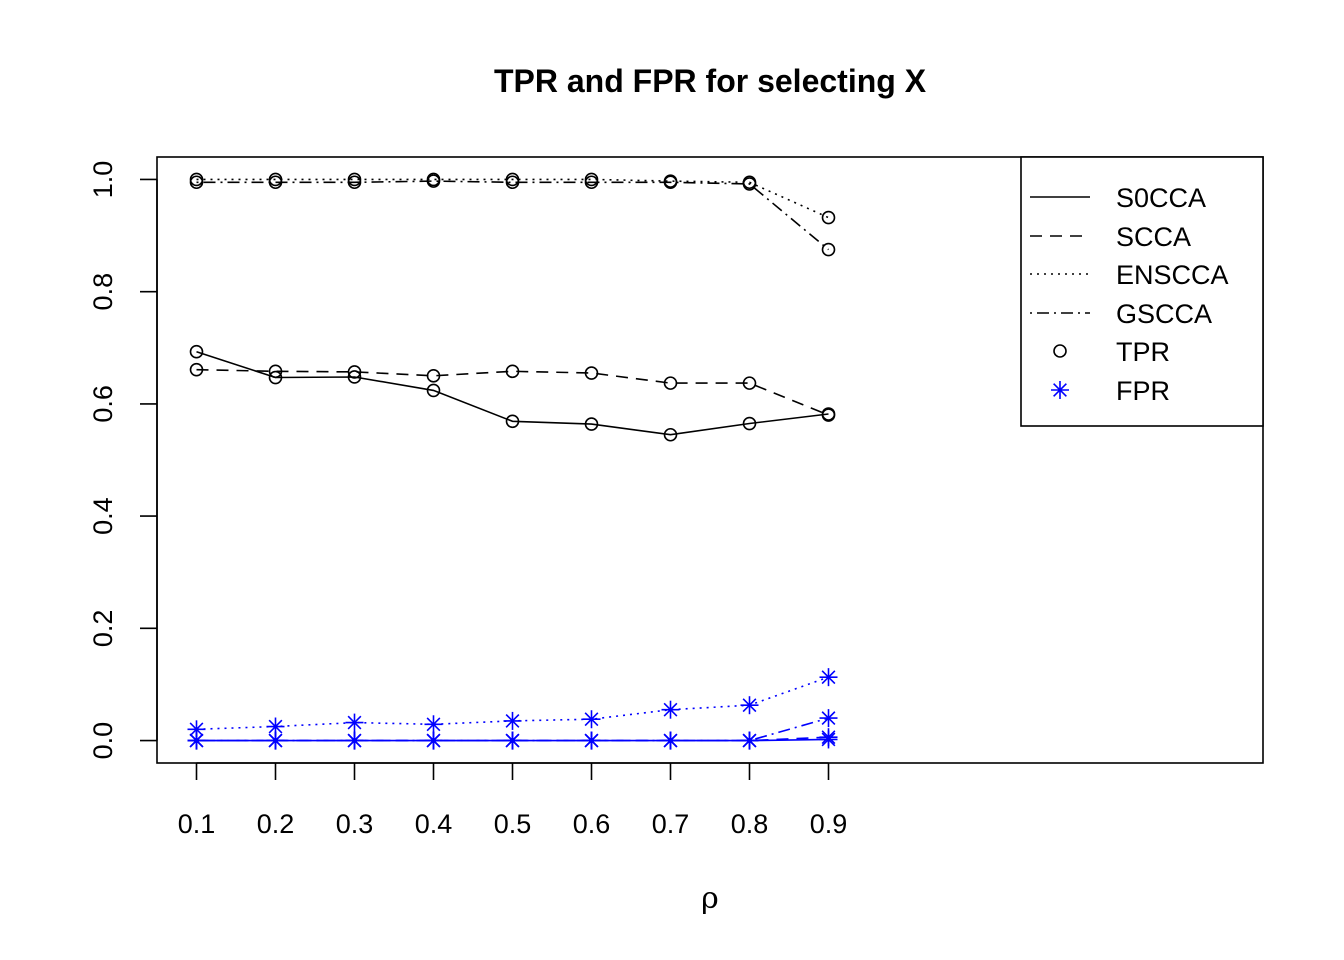 This screenshot has height=960, width=1344. I want to click on legend-label-tpr: TPR, so click(1143, 352).